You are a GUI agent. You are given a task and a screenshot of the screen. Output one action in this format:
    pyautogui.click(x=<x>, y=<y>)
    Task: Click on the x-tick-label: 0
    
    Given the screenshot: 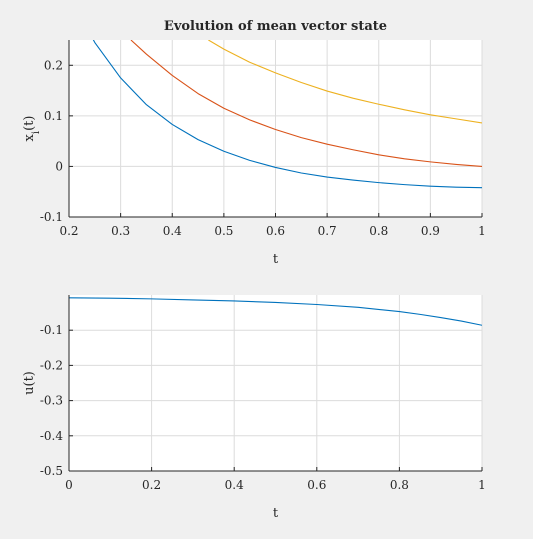 What is the action you would take?
    pyautogui.click(x=69, y=485)
    